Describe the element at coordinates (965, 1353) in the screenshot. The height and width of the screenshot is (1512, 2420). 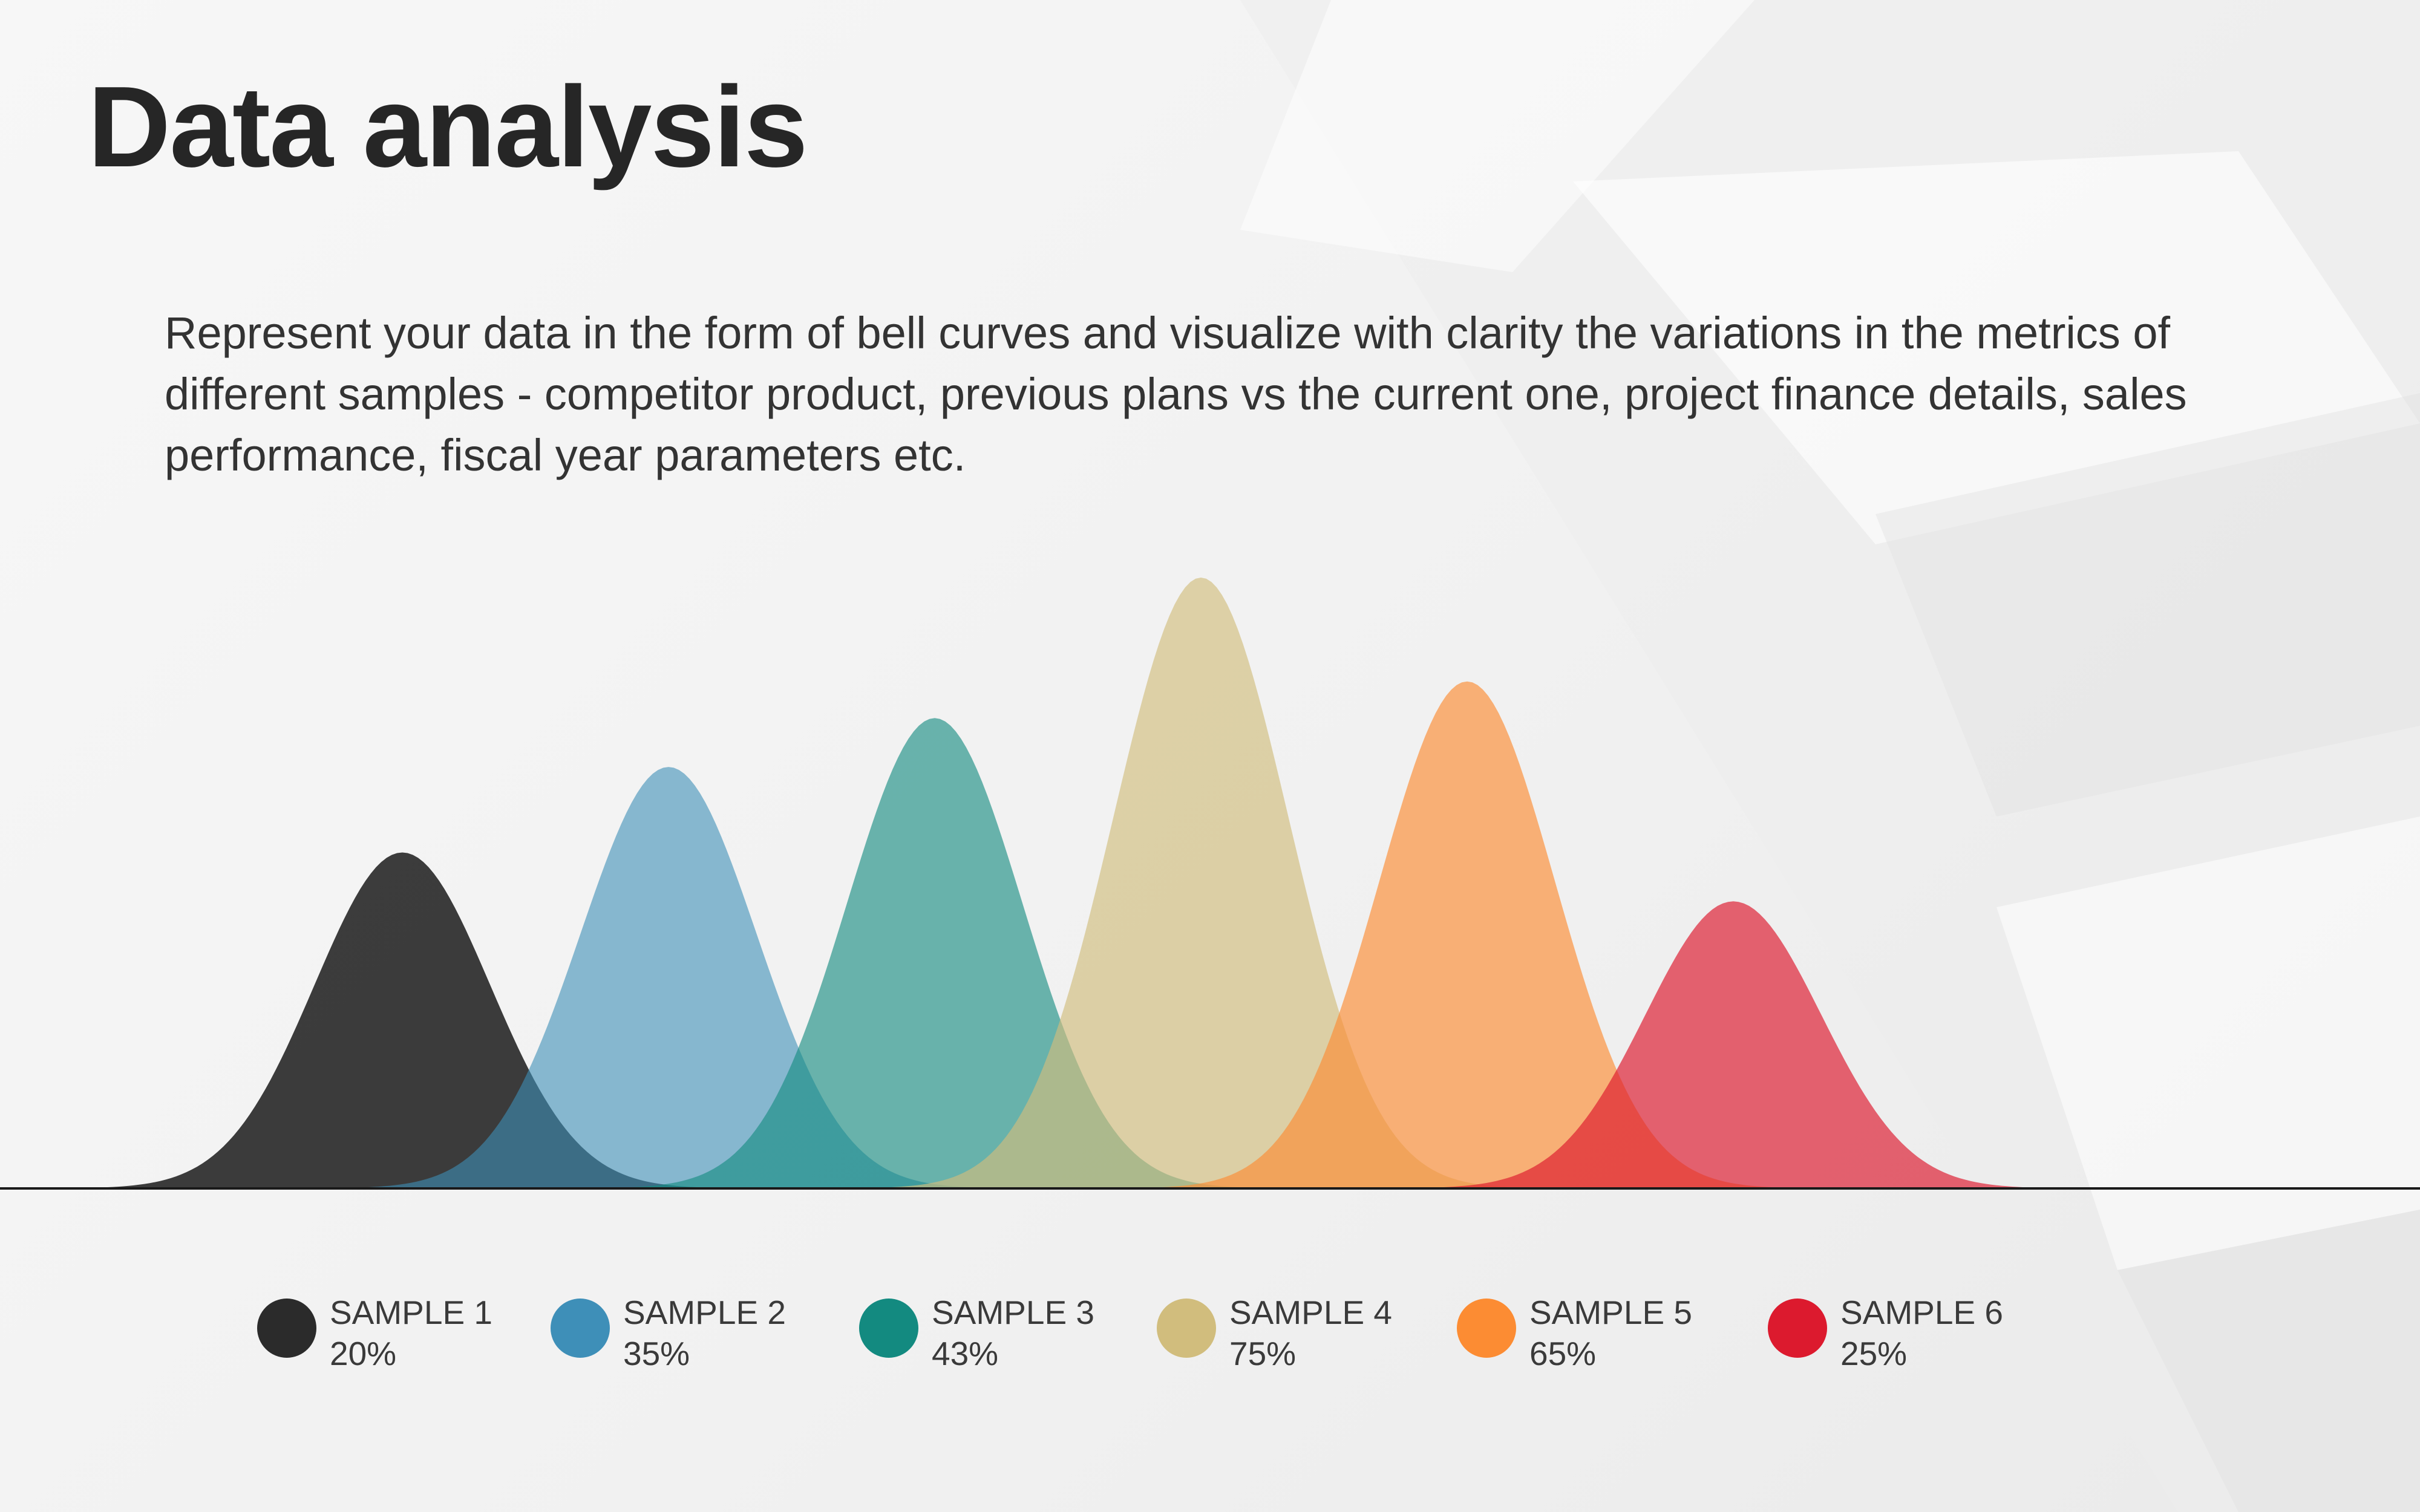
I see `legend-value: 43%` at that location.